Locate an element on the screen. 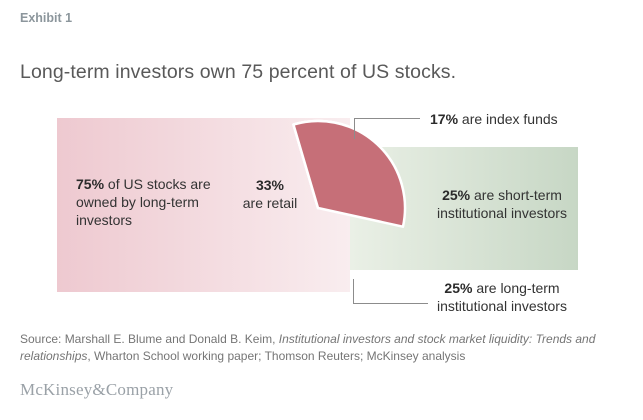  index-funds-label: 17% are index funds is located at coordinates (494, 119).